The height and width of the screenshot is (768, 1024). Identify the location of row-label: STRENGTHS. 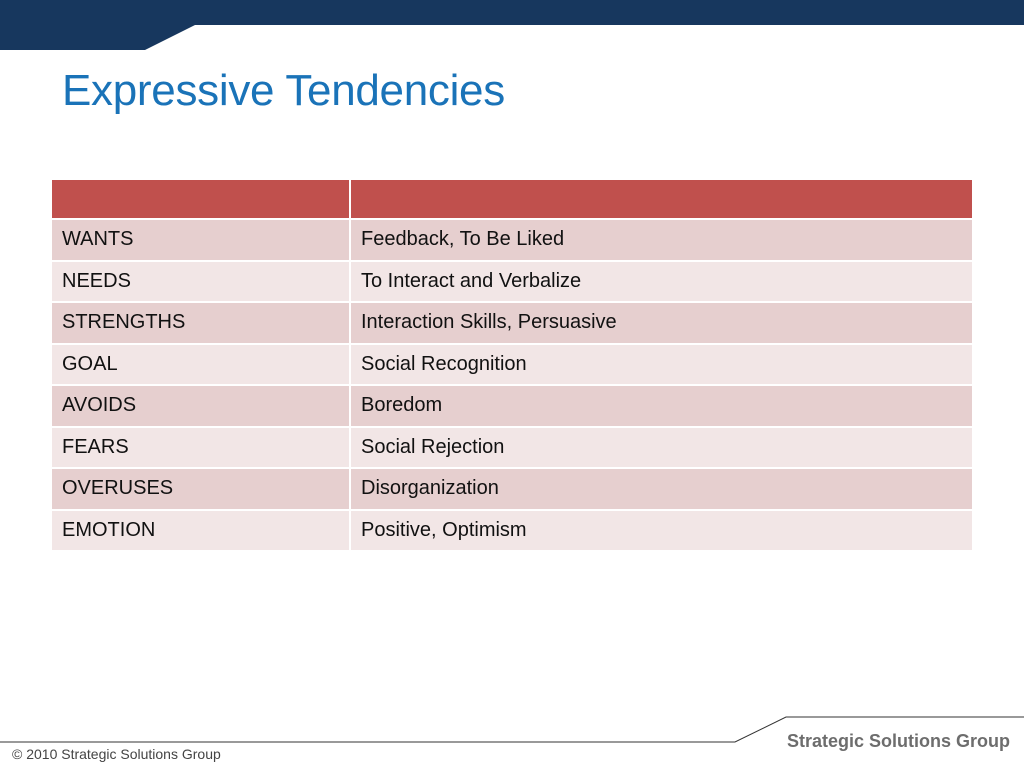
(200, 323).